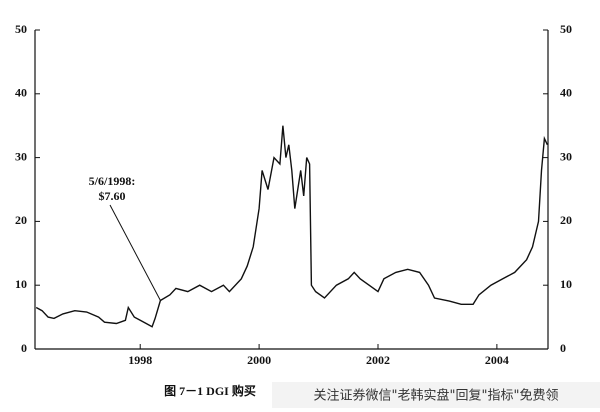 Image resolution: width=600 pixels, height=412 pixels. Describe the element at coordinates (140, 360) in the screenshot. I see `x-tick-label: 1998` at that location.